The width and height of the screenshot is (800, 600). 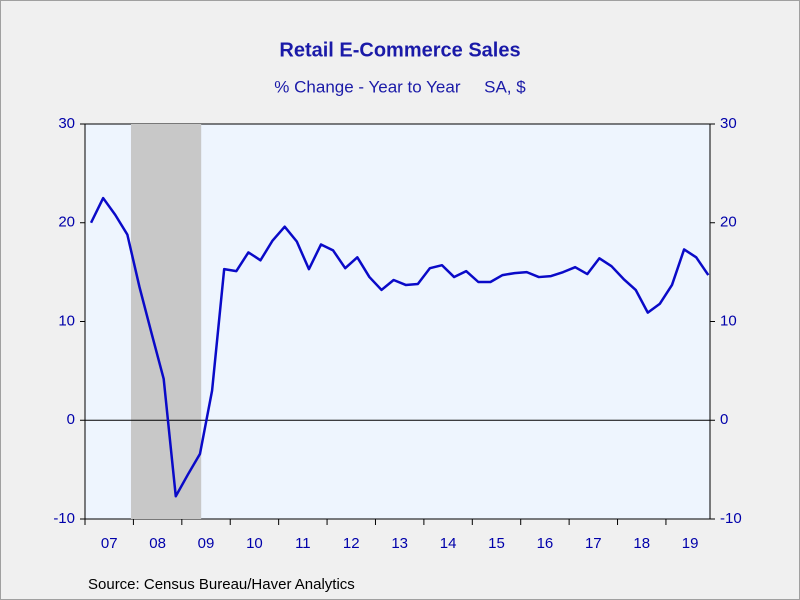 What do you see at coordinates (351, 543) in the screenshot?
I see `x-tick-label: 12` at bounding box center [351, 543].